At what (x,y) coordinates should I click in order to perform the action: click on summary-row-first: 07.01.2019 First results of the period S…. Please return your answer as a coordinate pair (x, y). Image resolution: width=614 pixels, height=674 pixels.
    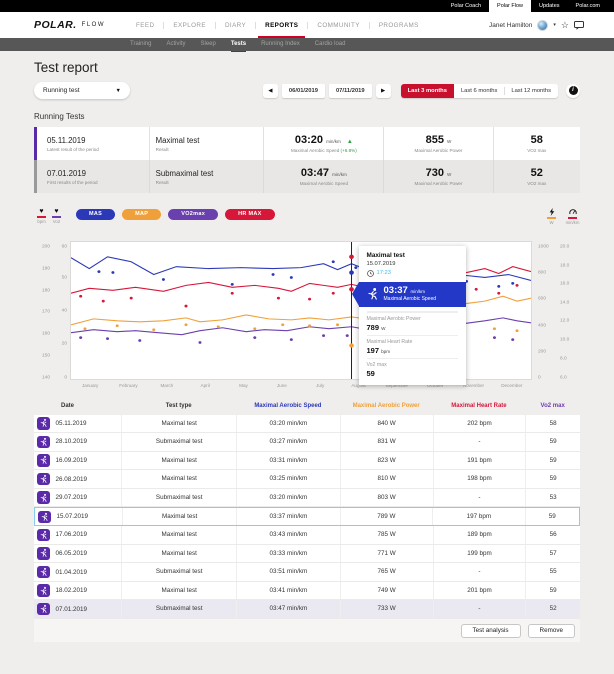
    Looking at the image, I should click on (307, 176).